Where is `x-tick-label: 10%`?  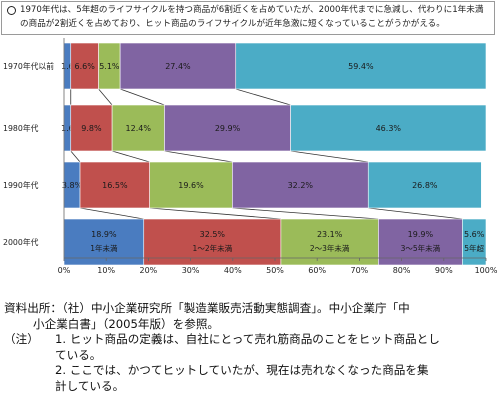
x-tick-label: 10% is located at coordinates (106, 270).